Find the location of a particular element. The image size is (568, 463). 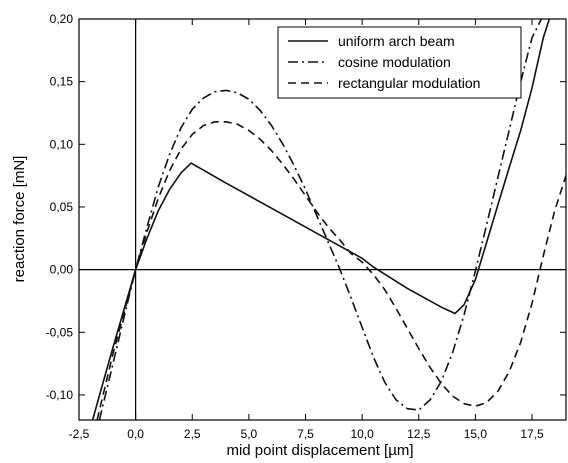

x-tick-label: 0,0 is located at coordinates (135, 434).